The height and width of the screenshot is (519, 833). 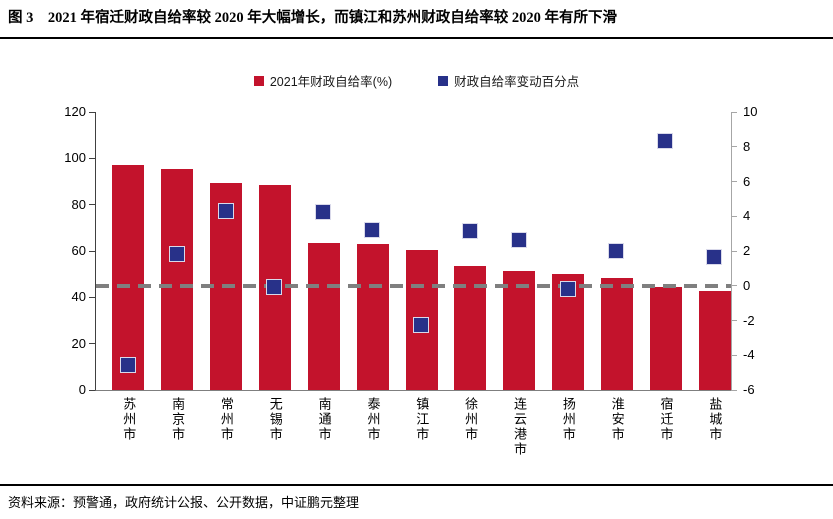 I want to click on bar-苏州市, so click(x=128, y=277).